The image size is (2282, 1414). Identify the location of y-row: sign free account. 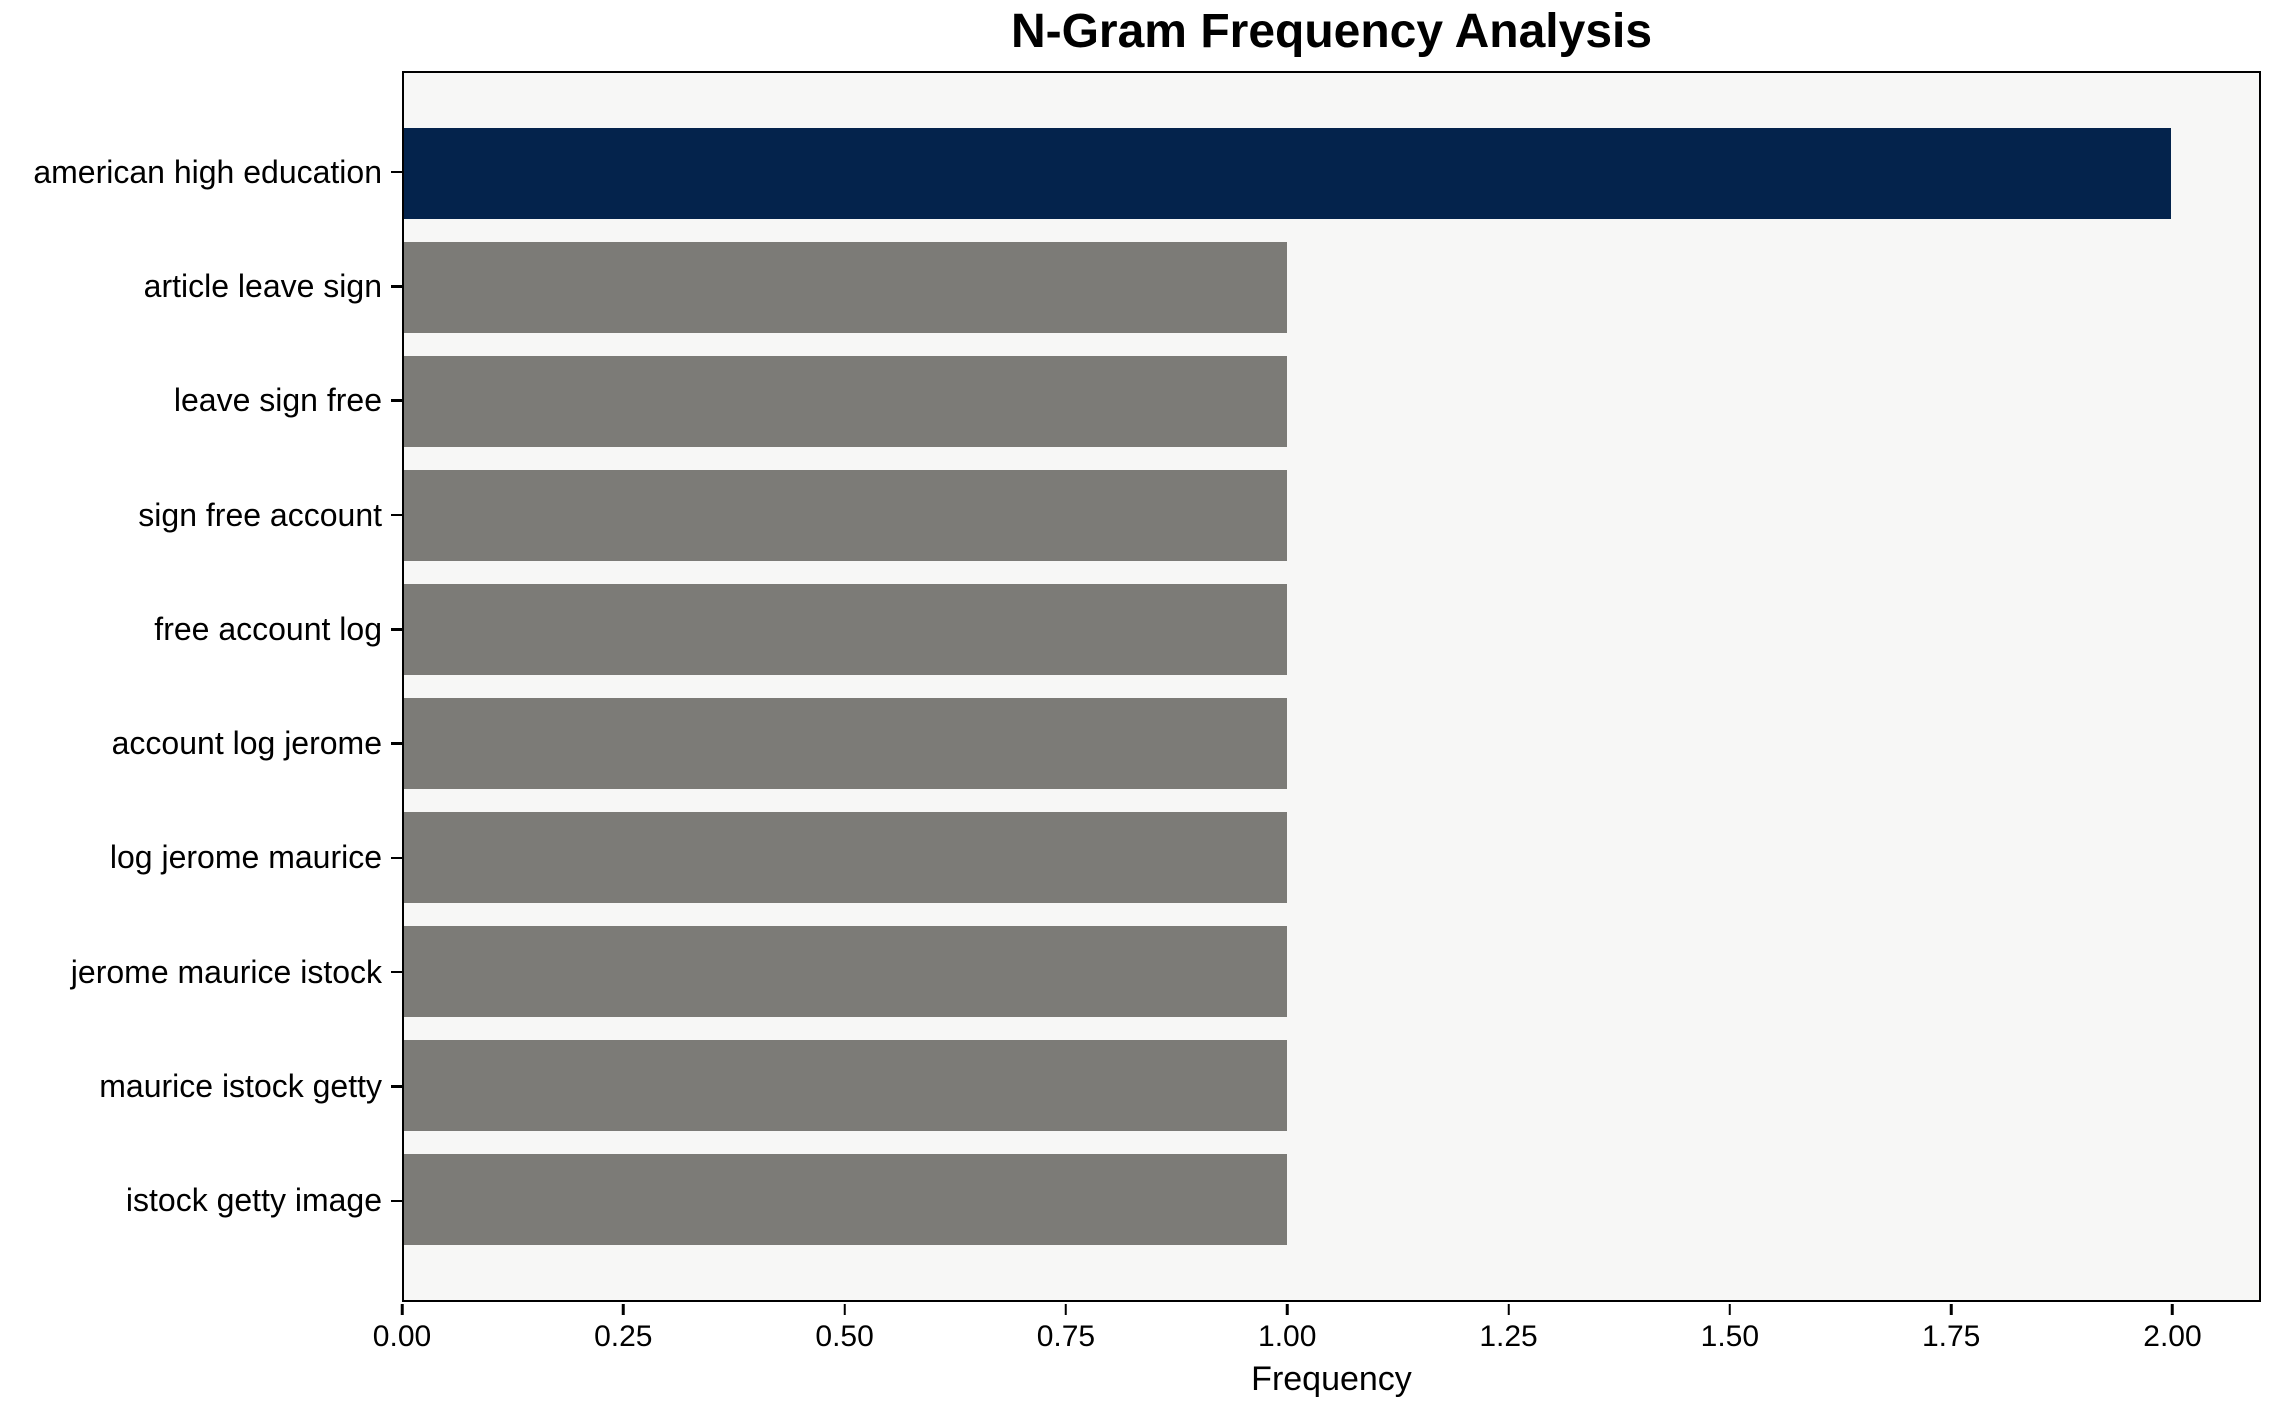
(201, 515).